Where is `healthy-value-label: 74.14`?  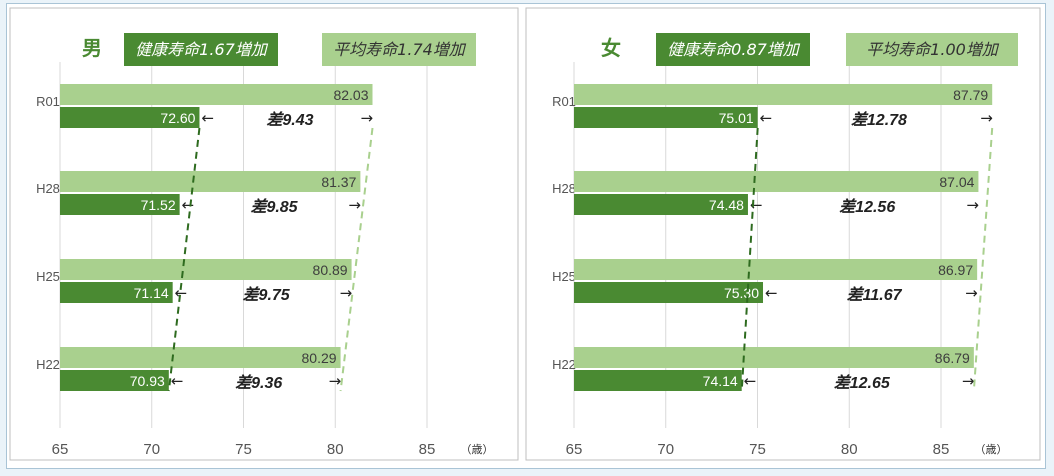 healthy-value-label: 74.14 is located at coordinates (720, 381).